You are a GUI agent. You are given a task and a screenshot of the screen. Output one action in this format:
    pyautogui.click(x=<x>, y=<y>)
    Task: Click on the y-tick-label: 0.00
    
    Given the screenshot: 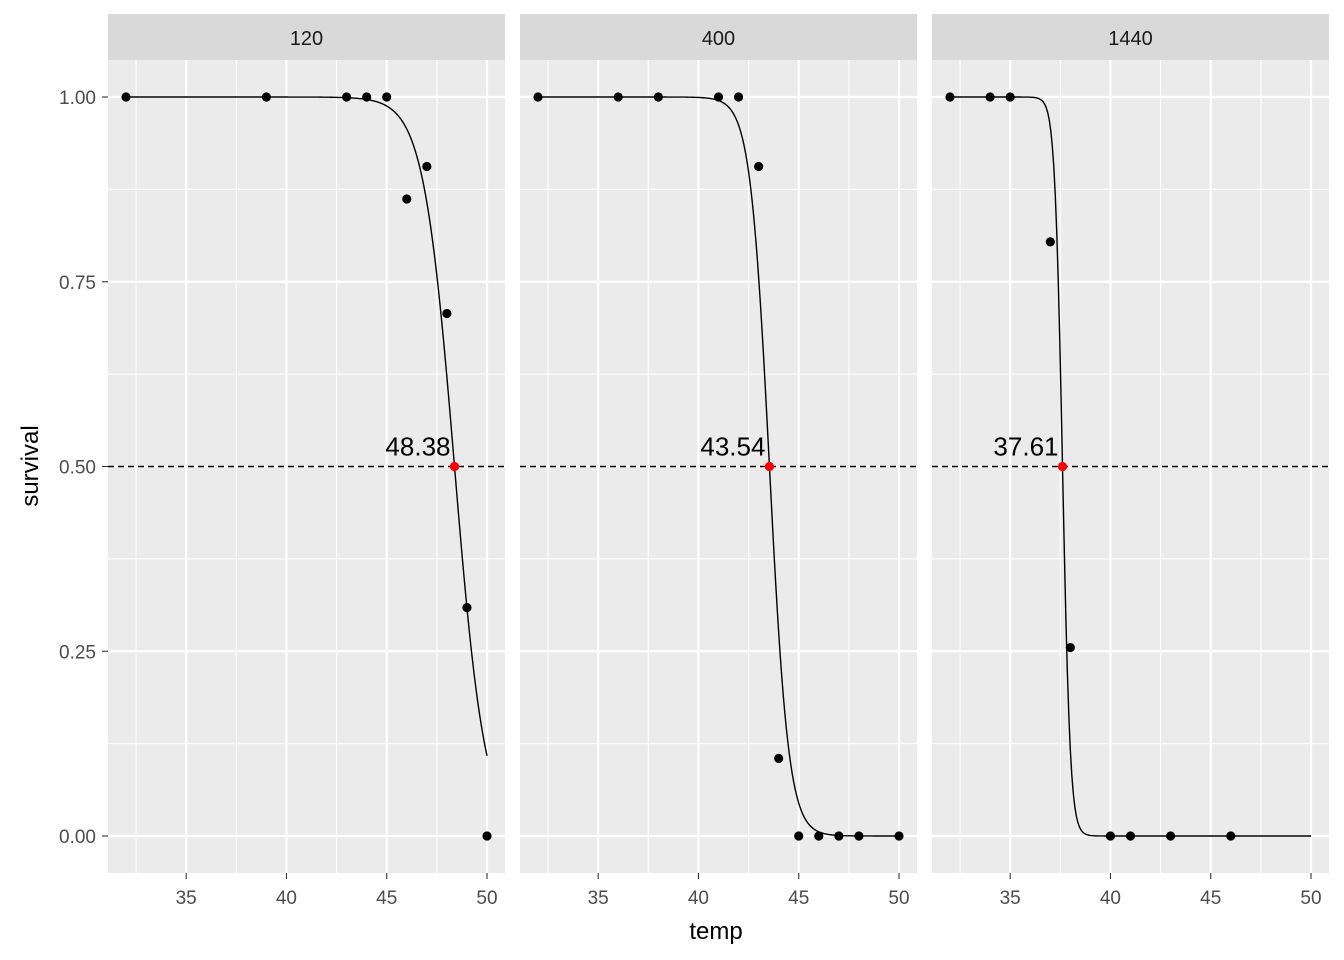 What is the action you would take?
    pyautogui.click(x=77, y=837)
    